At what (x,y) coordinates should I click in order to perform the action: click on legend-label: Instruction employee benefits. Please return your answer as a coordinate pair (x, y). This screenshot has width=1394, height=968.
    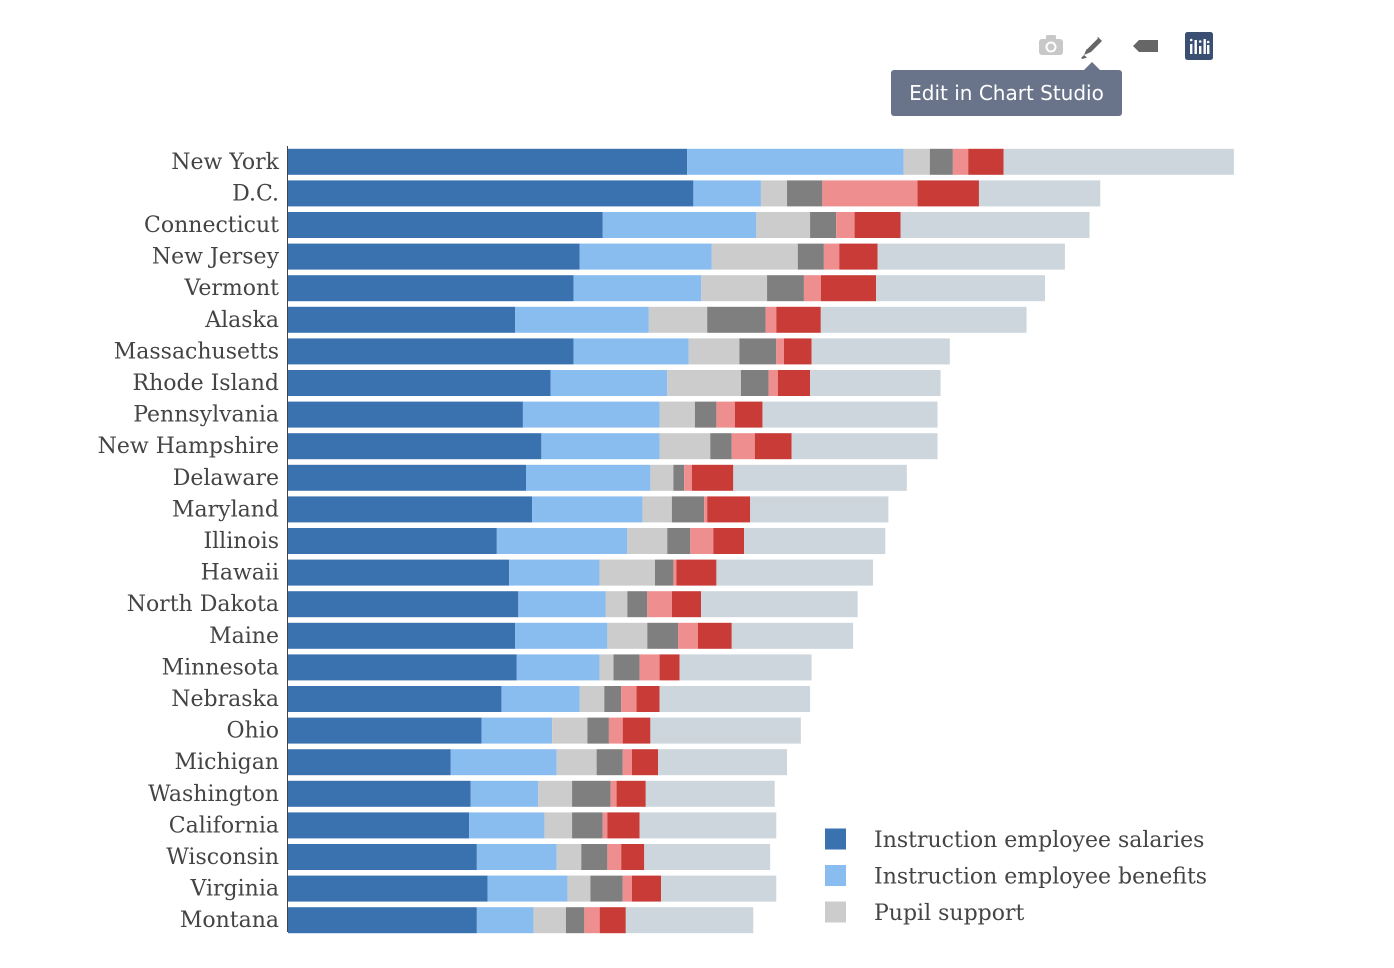
    Looking at the image, I should click on (1040, 877).